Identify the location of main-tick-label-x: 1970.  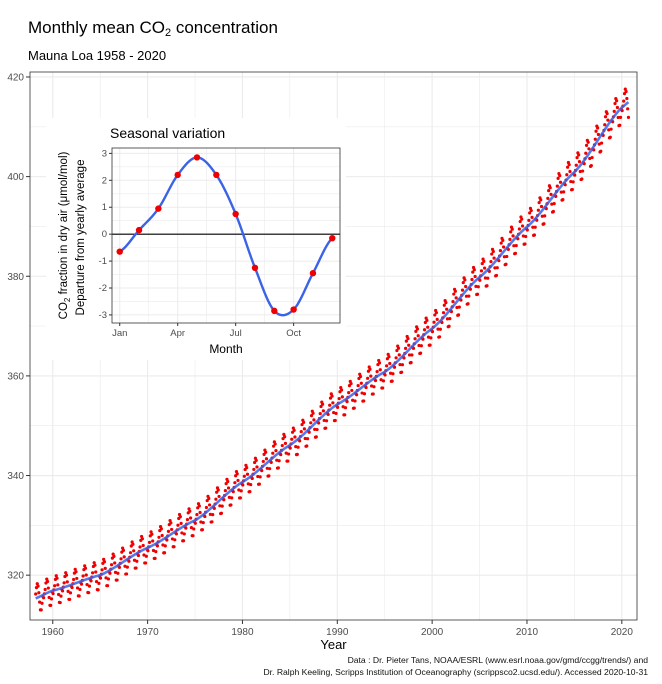
(147, 632).